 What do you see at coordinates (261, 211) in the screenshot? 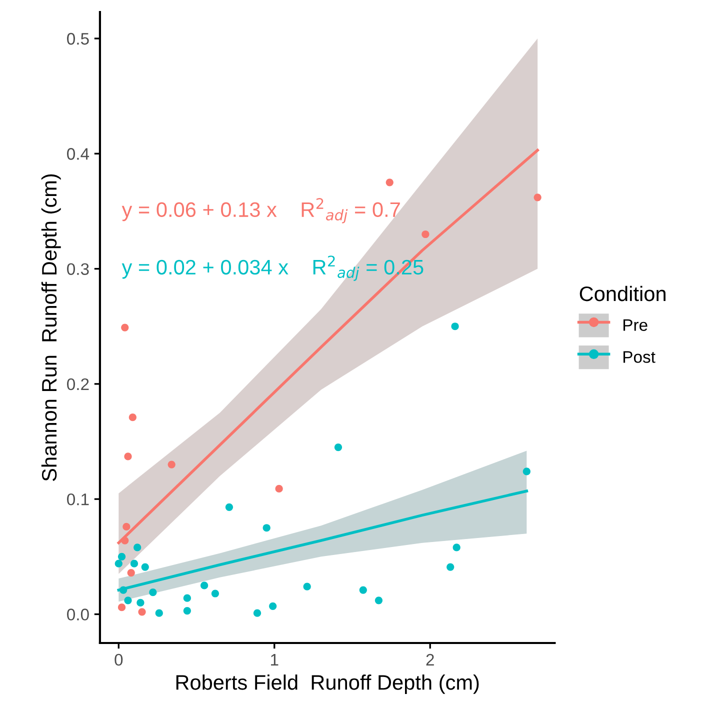
I see `annotation: y = 0.06 + 0.13 x R$^{2}$$_{adj}$ = 0.7` at bounding box center [261, 211].